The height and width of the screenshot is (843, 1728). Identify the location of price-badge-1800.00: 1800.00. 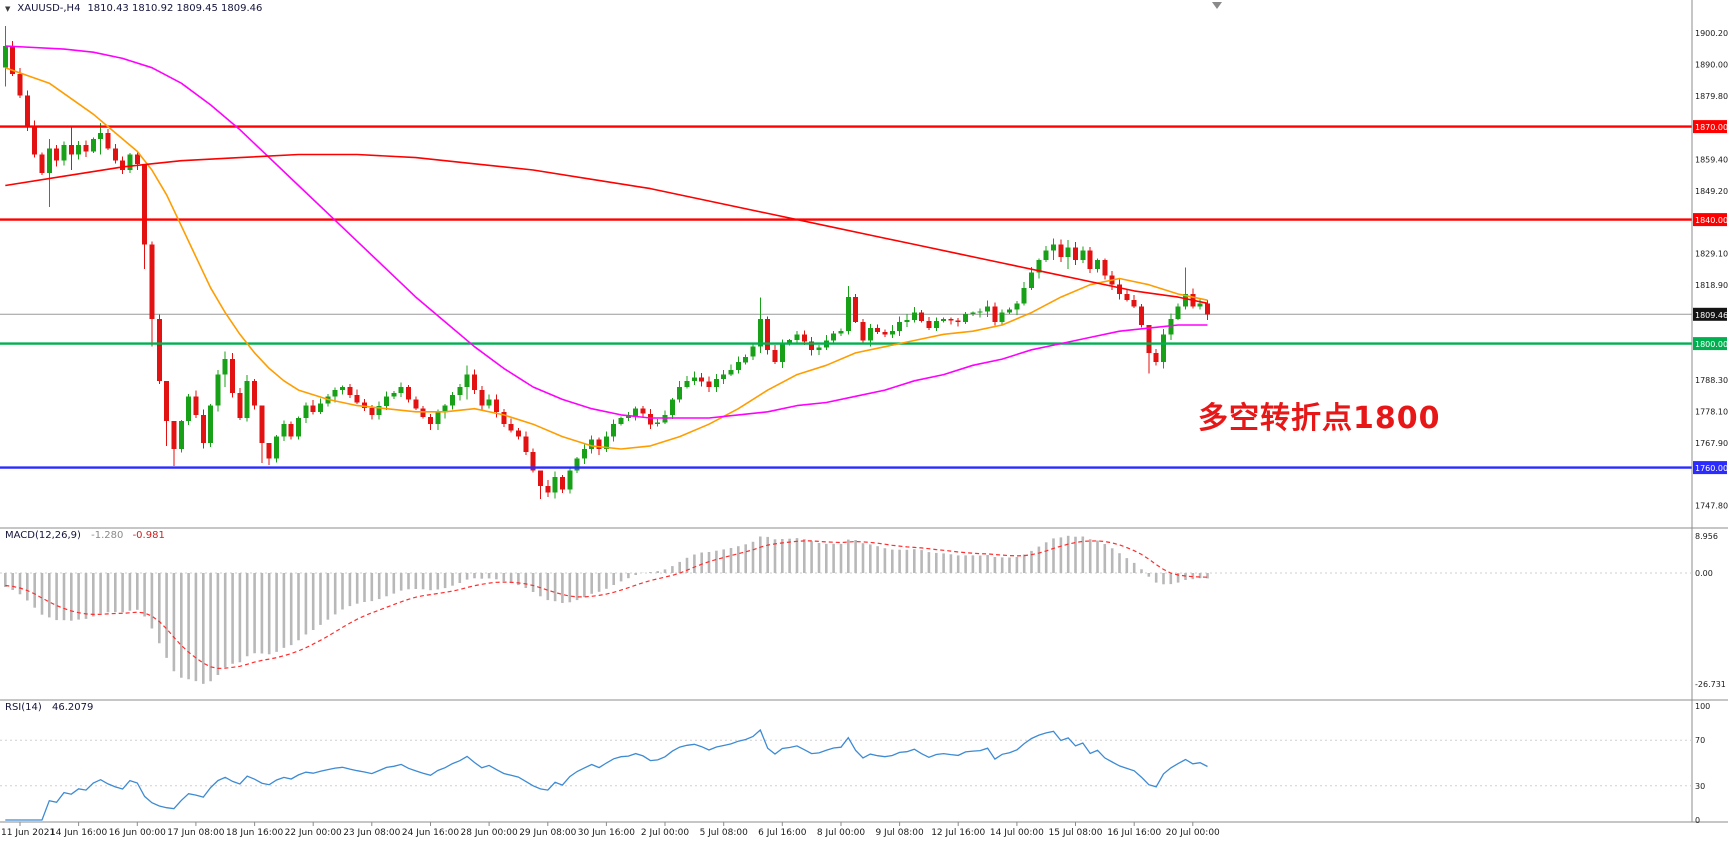
(1710, 344).